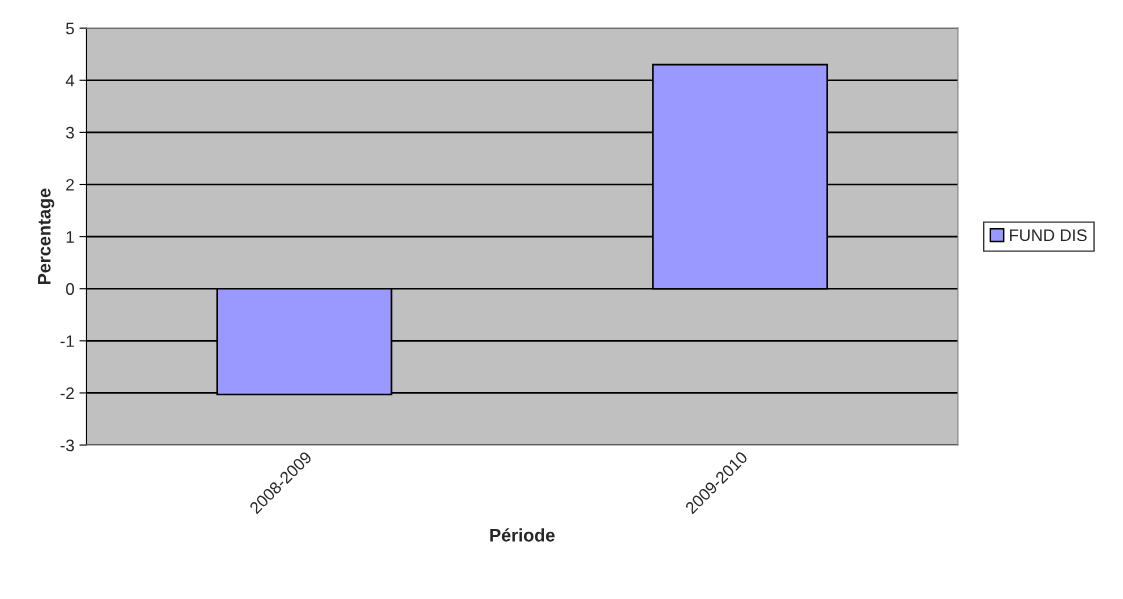  Describe the element at coordinates (70, 80) in the screenshot. I see `y-tick-label: 4` at that location.